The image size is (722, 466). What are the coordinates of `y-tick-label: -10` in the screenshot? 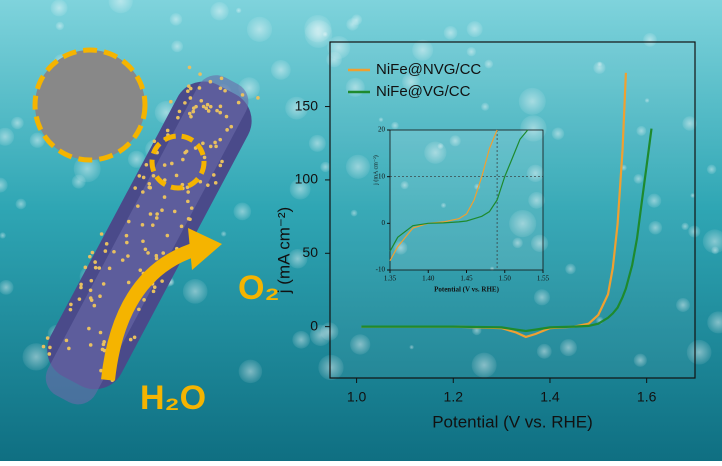 It's located at (381, 270).